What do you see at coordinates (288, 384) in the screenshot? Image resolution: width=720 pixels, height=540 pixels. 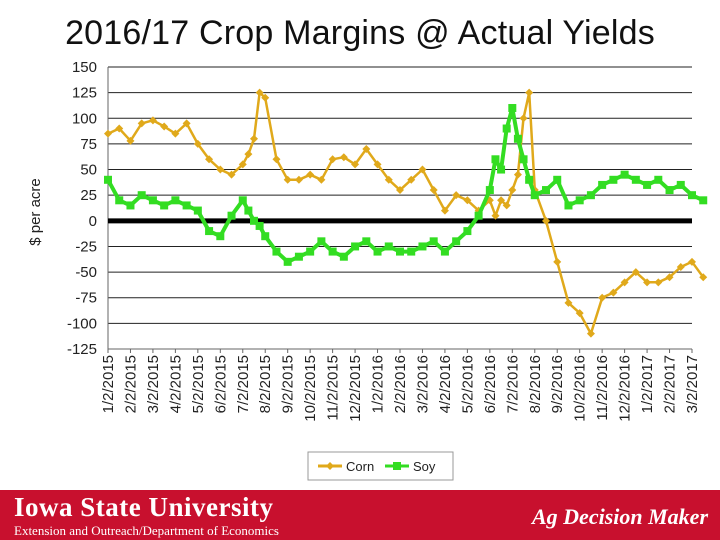 I see `x-tick-label: 9/2/2015` at bounding box center [288, 384].